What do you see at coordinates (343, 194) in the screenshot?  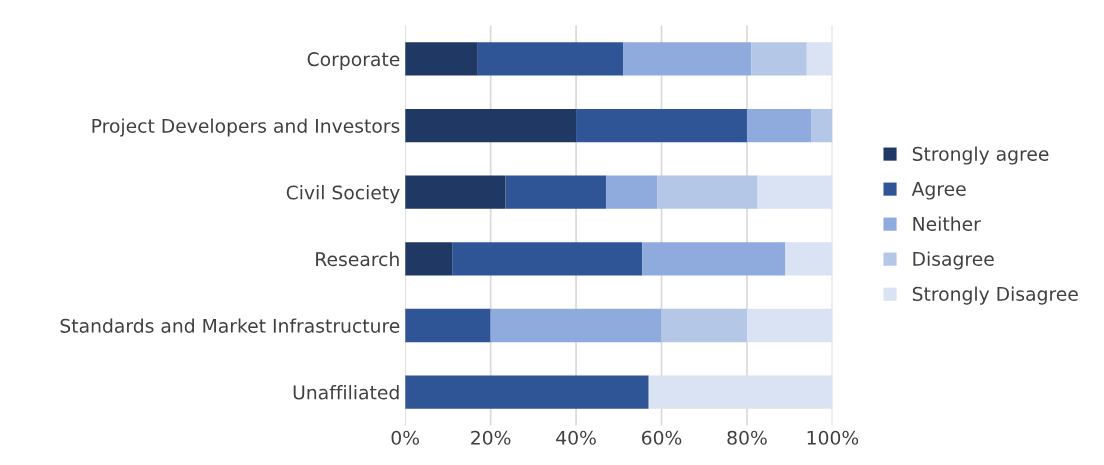 I see `y-tick-label: Civil Society` at bounding box center [343, 194].